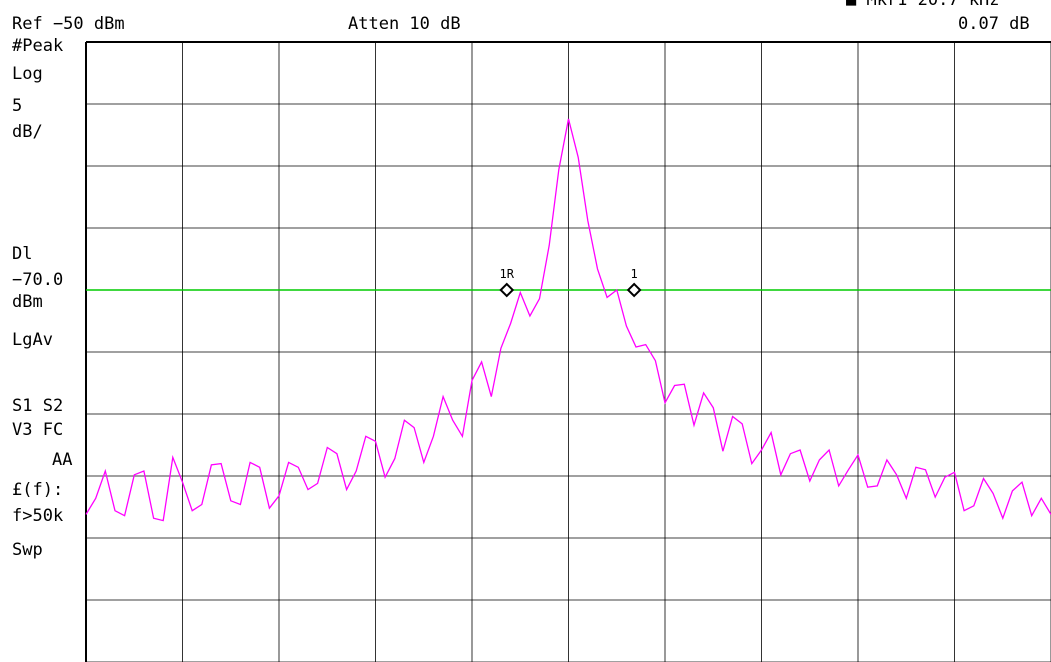 Image resolution: width=1051 pixels, height=662 pixels. What do you see at coordinates (27, 550) in the screenshot?
I see `sweep-label: Swp` at bounding box center [27, 550].